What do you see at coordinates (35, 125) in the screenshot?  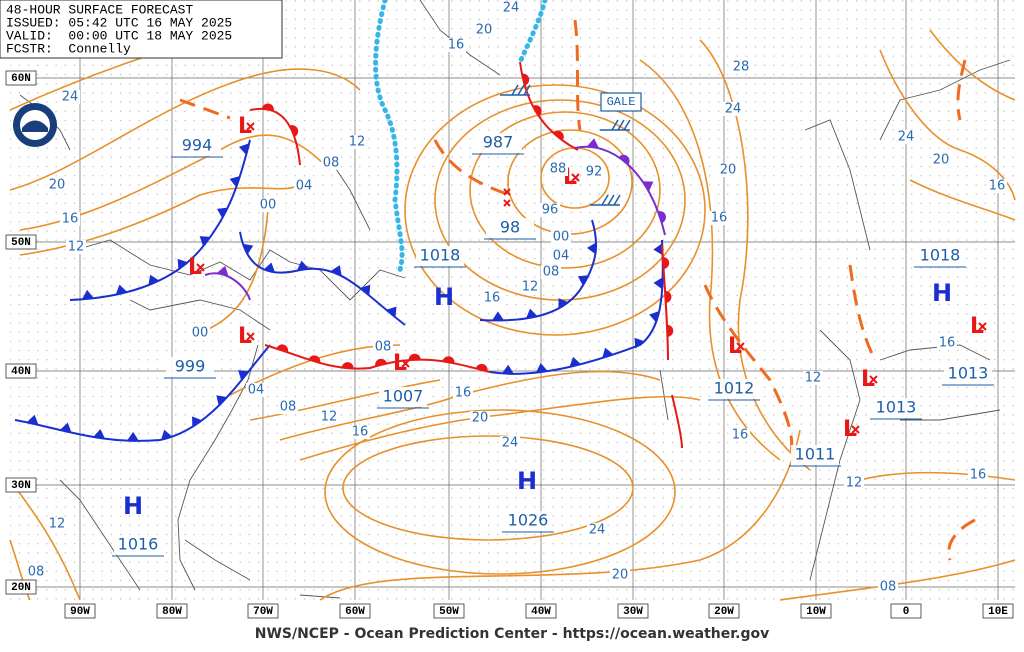 I see `noaa-logo` at bounding box center [35, 125].